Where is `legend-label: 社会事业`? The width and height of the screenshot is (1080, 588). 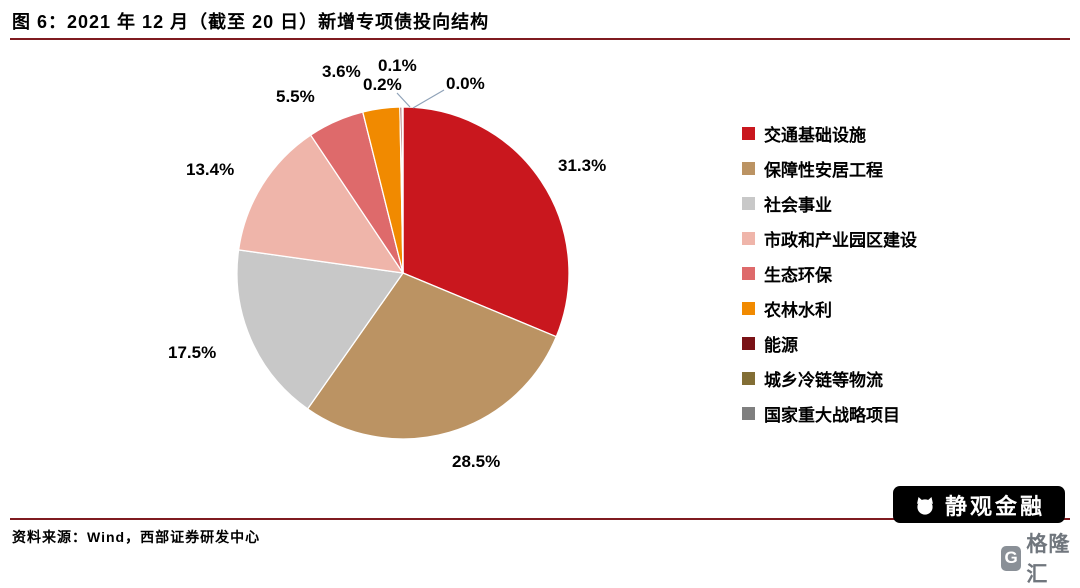 legend-label: 社会事业 is located at coordinates (798, 205).